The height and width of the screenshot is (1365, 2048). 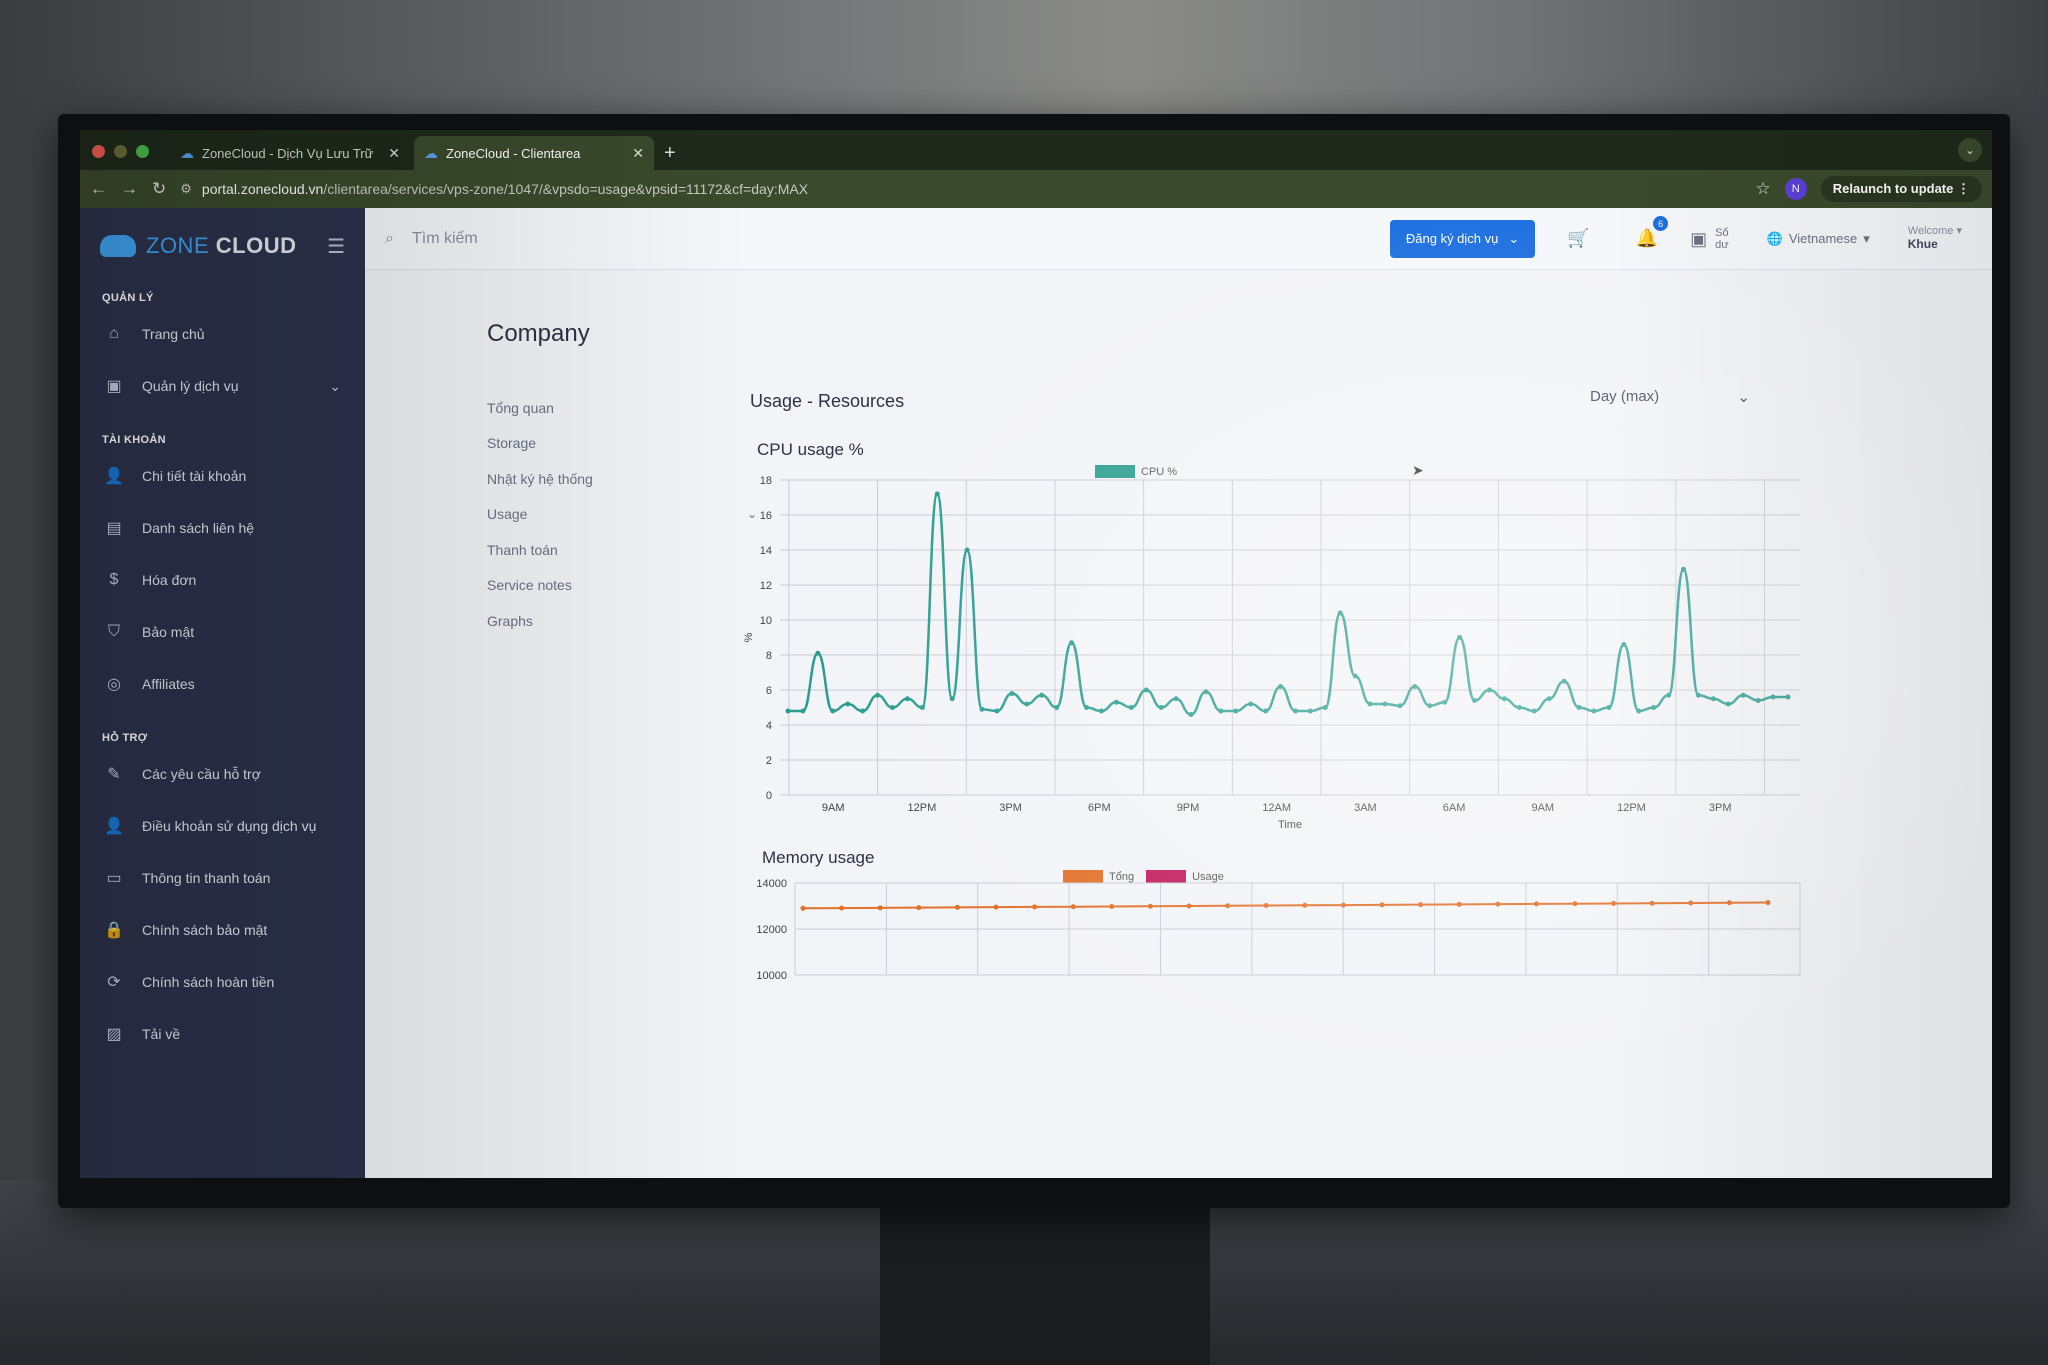 What do you see at coordinates (827, 401) in the screenshot?
I see `panel-title: Usage - Resources` at bounding box center [827, 401].